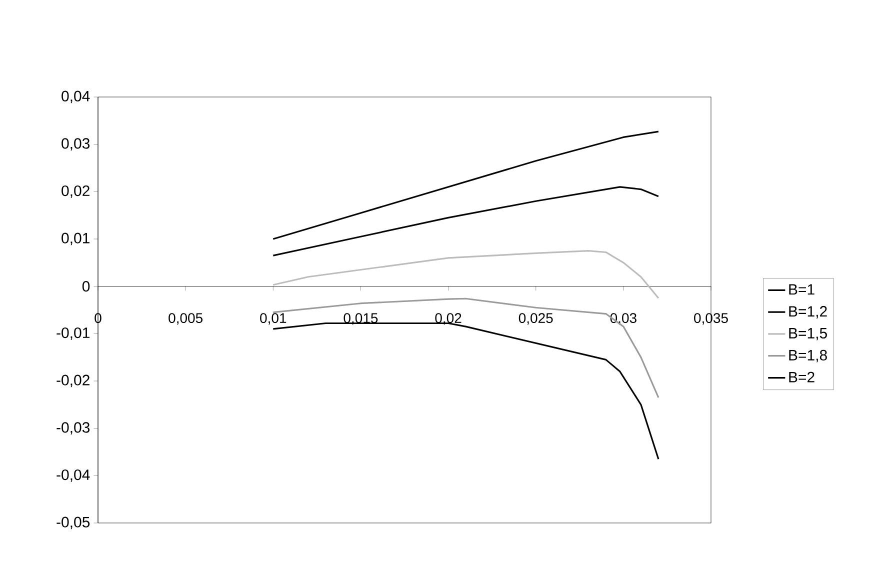 This screenshot has width=891, height=564. What do you see at coordinates (535, 319) in the screenshot?
I see `x-tick-label: 0,025` at bounding box center [535, 319].